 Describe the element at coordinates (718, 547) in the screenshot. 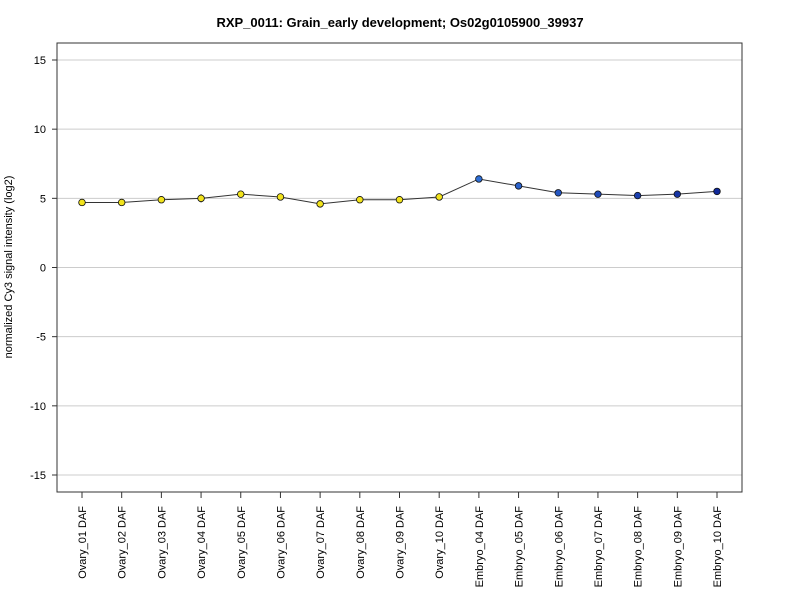

I see `x-tick-label: Embryo_10 DAF` at that location.